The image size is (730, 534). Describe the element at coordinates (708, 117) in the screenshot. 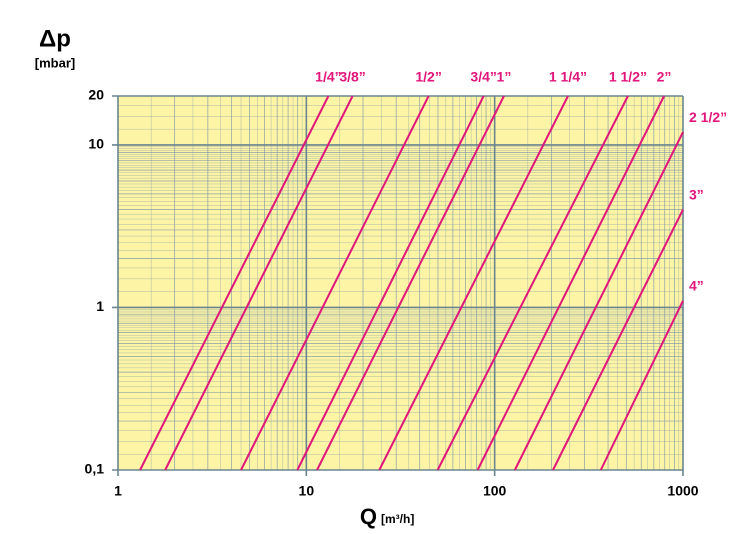

I see `legend-label: 2 1/2”` at that location.